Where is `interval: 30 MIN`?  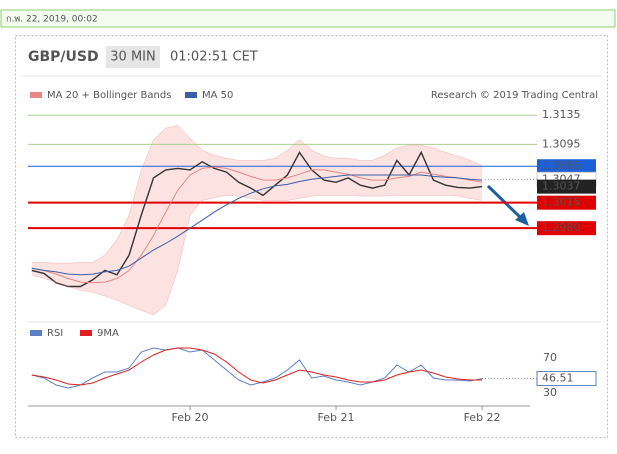 interval: 30 MIN is located at coordinates (132, 57).